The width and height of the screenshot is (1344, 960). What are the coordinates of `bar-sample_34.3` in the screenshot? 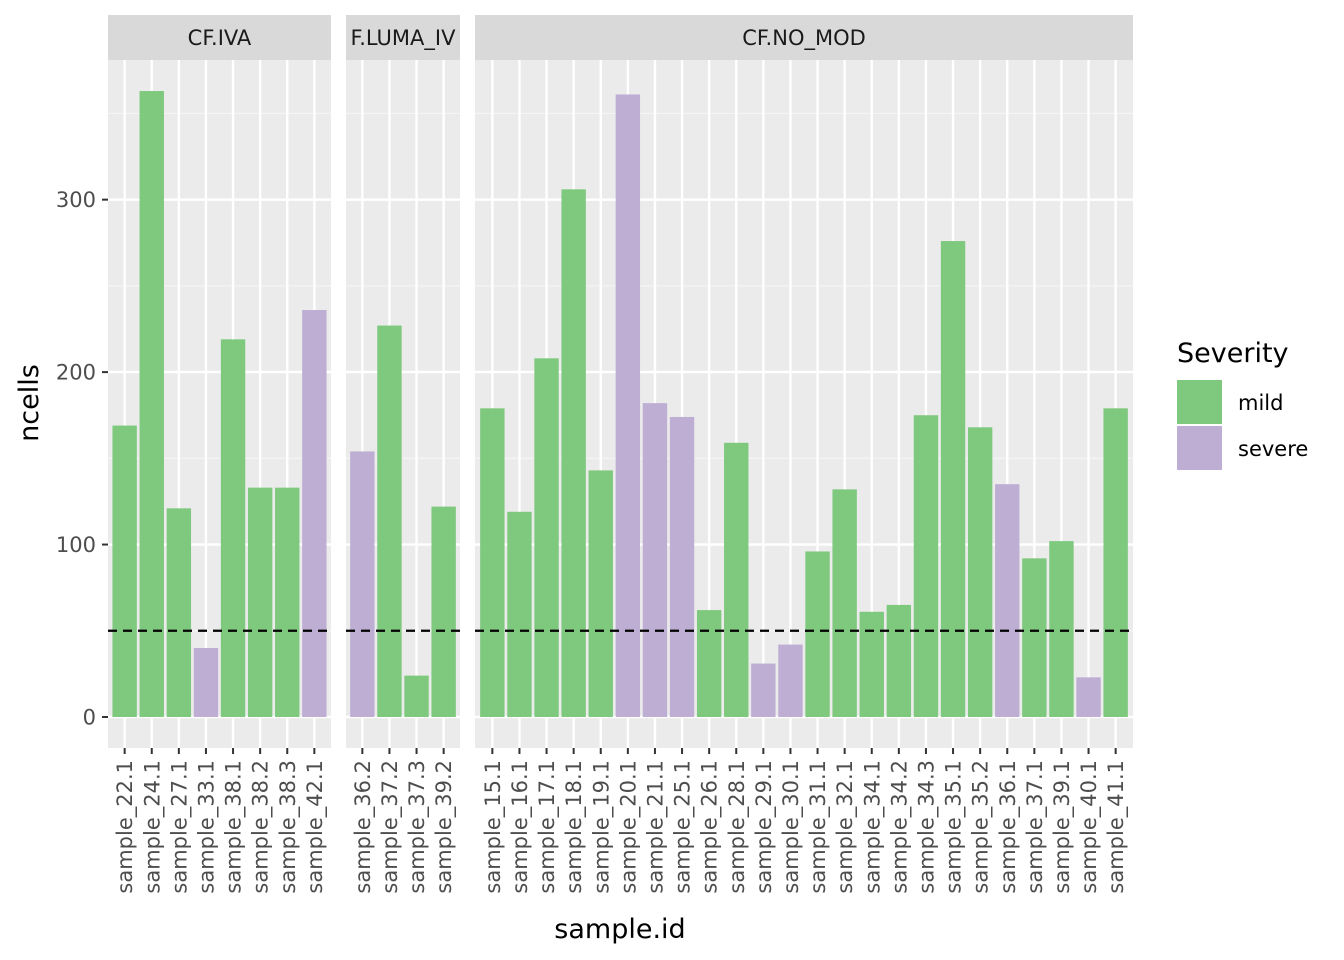 It's located at (926, 566).